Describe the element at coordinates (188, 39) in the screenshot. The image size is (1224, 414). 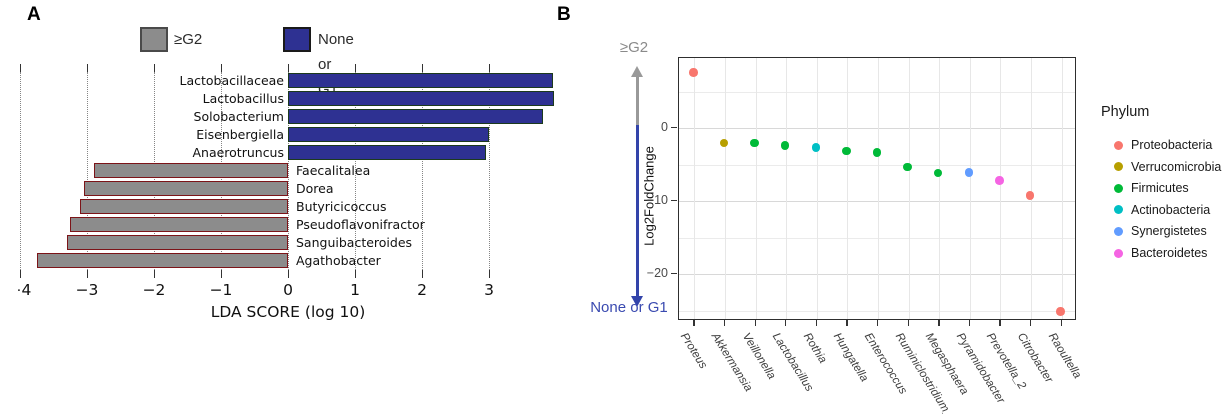
I see `panel-a-legend-label: ≥G2` at that location.